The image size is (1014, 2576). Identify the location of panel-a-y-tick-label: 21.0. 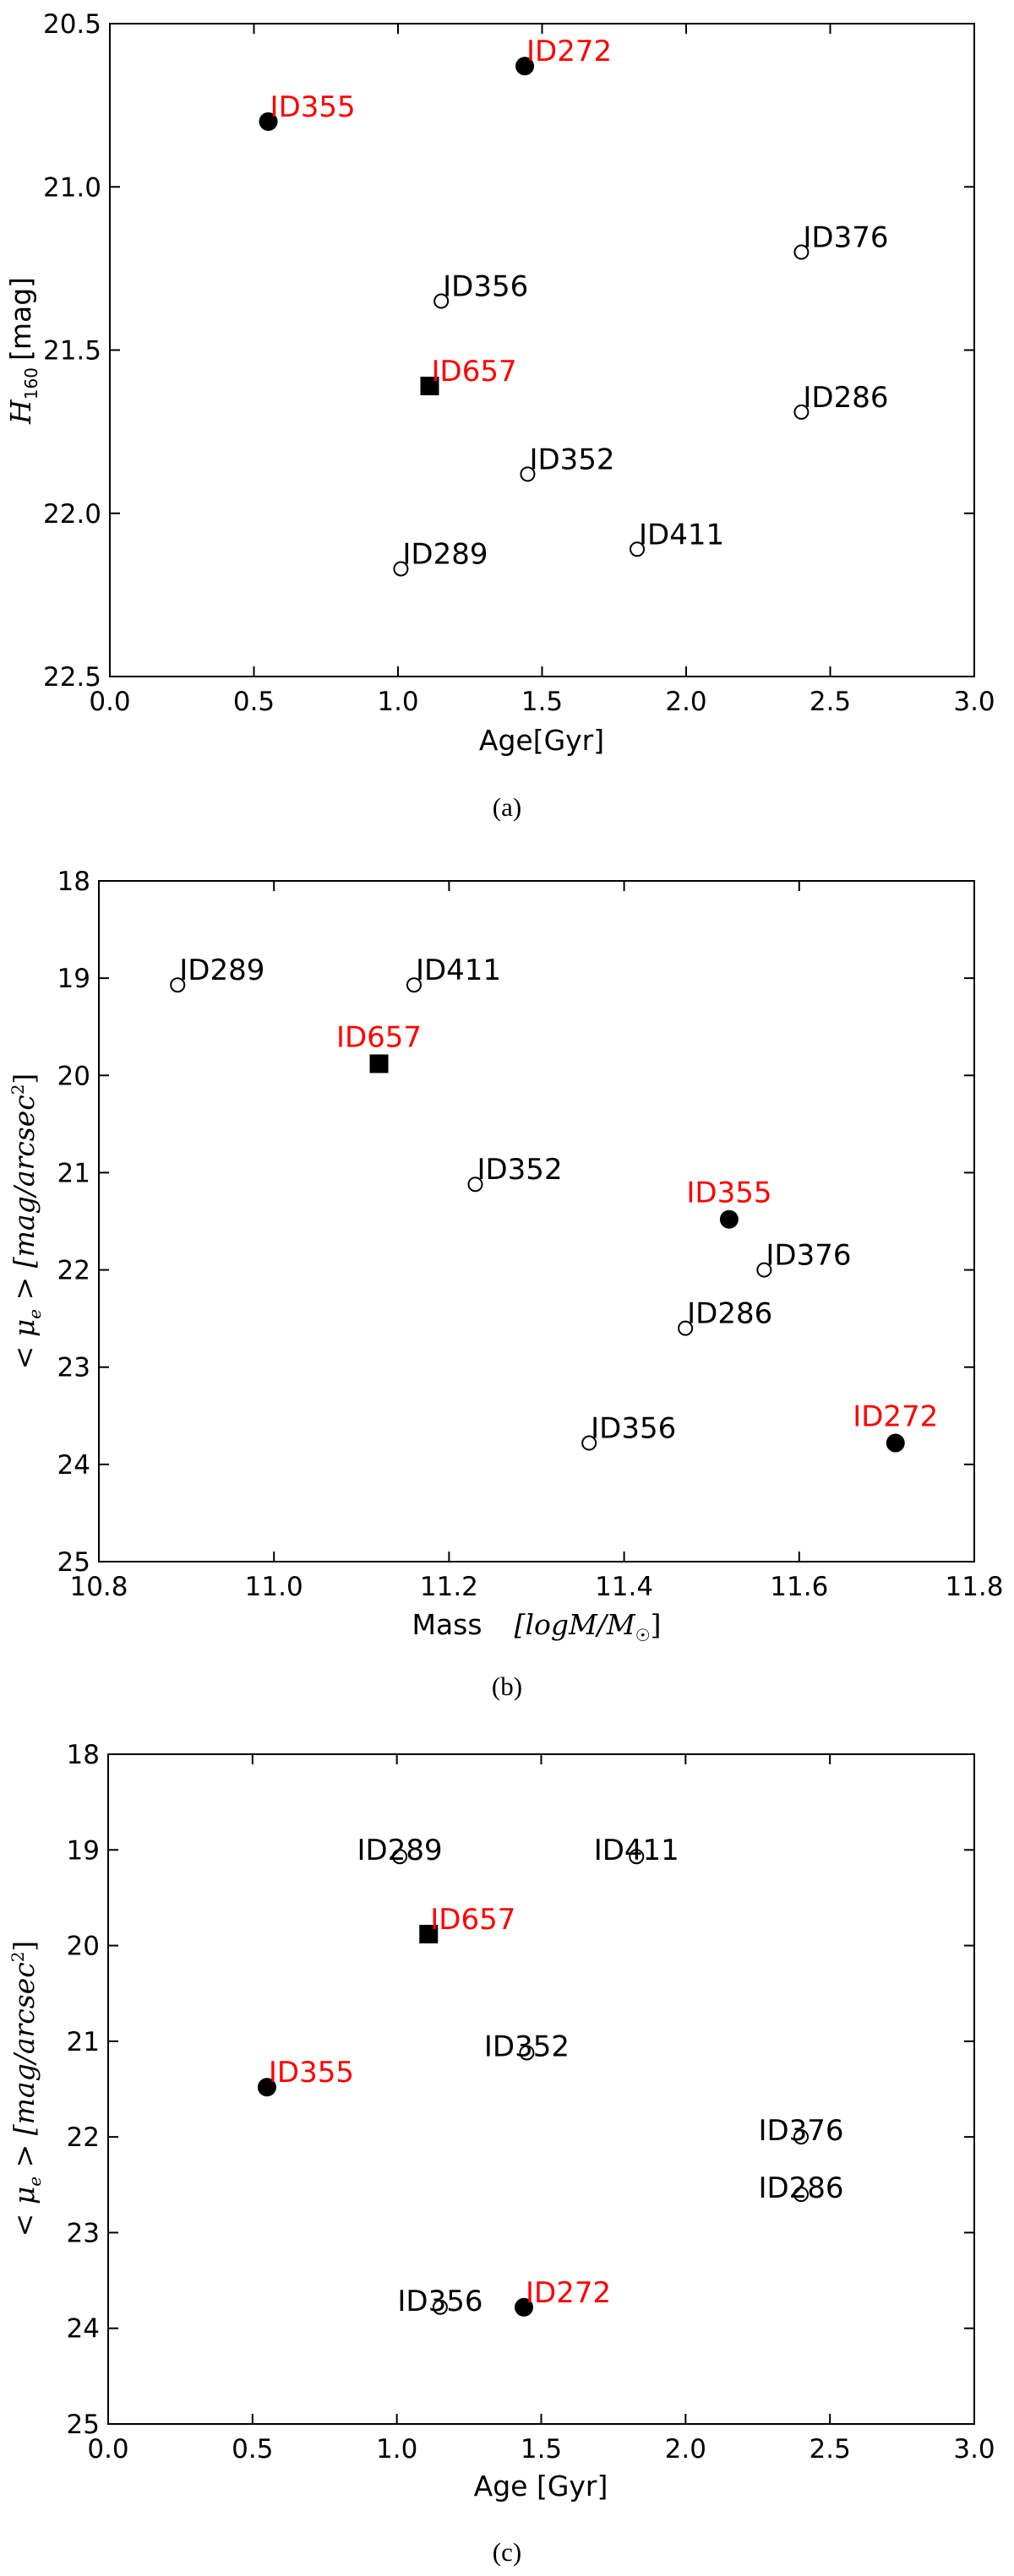
(72, 187).